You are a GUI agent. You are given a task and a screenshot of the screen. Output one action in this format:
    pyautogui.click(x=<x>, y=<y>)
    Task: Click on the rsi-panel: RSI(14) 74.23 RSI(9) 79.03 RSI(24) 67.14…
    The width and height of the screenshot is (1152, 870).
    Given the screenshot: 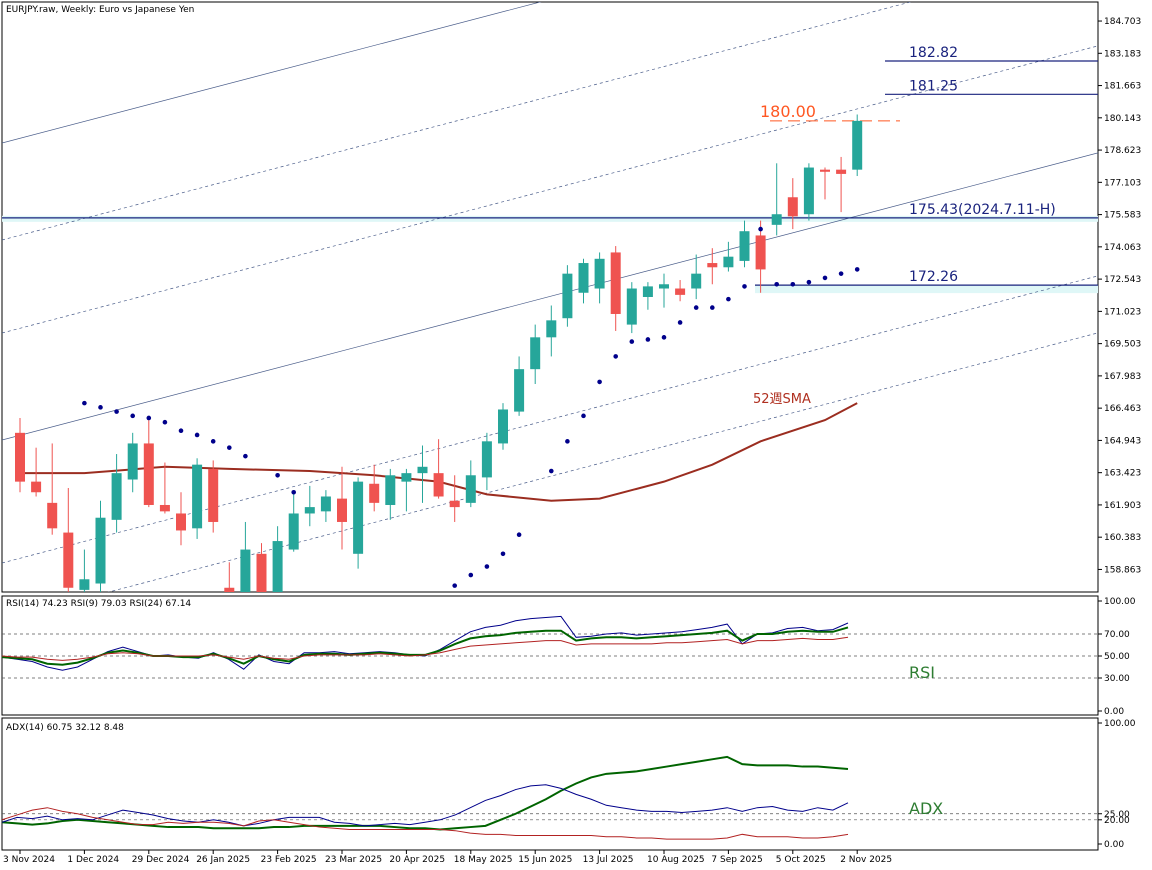 What is the action you would take?
    pyautogui.click(x=568, y=656)
    